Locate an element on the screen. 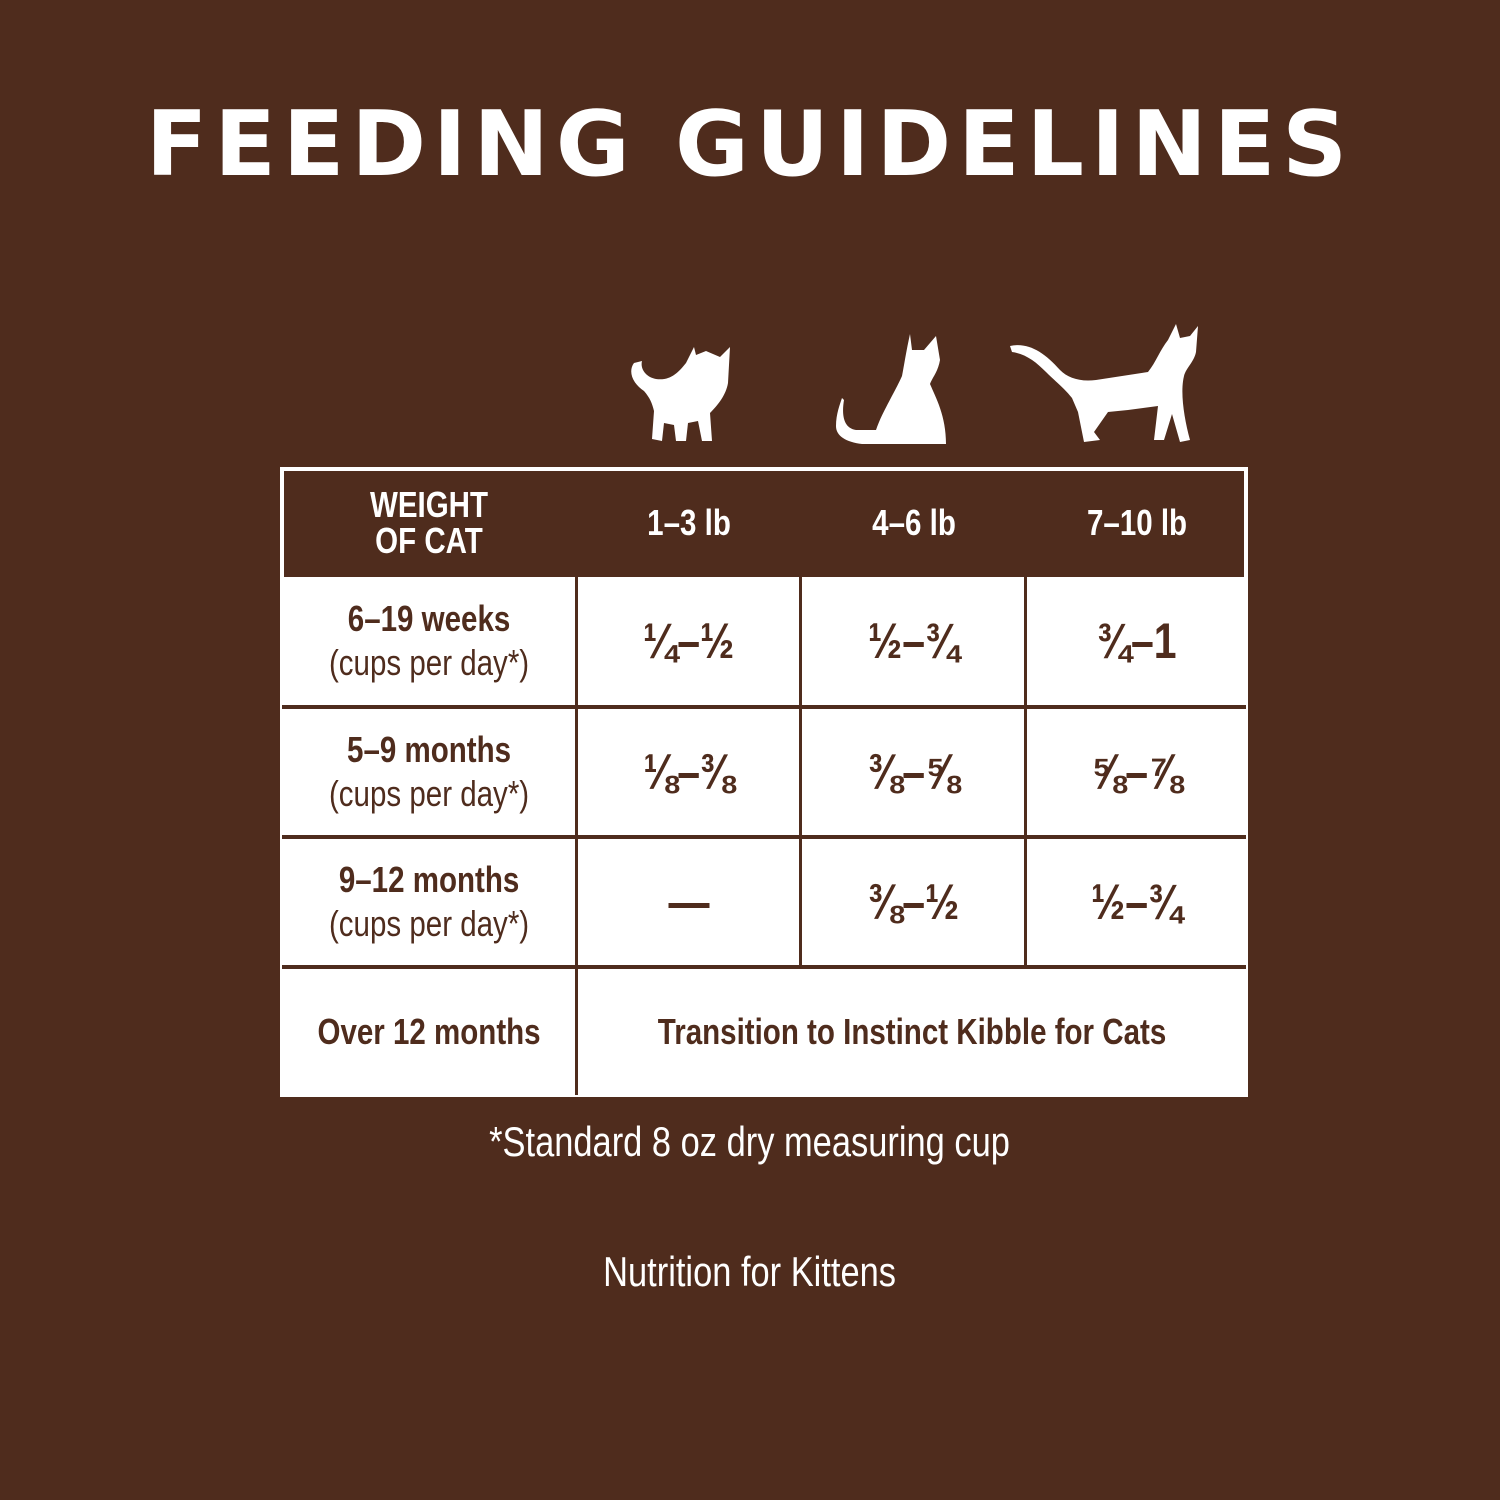  table-cell: ¼–½ is located at coordinates (689, 641).